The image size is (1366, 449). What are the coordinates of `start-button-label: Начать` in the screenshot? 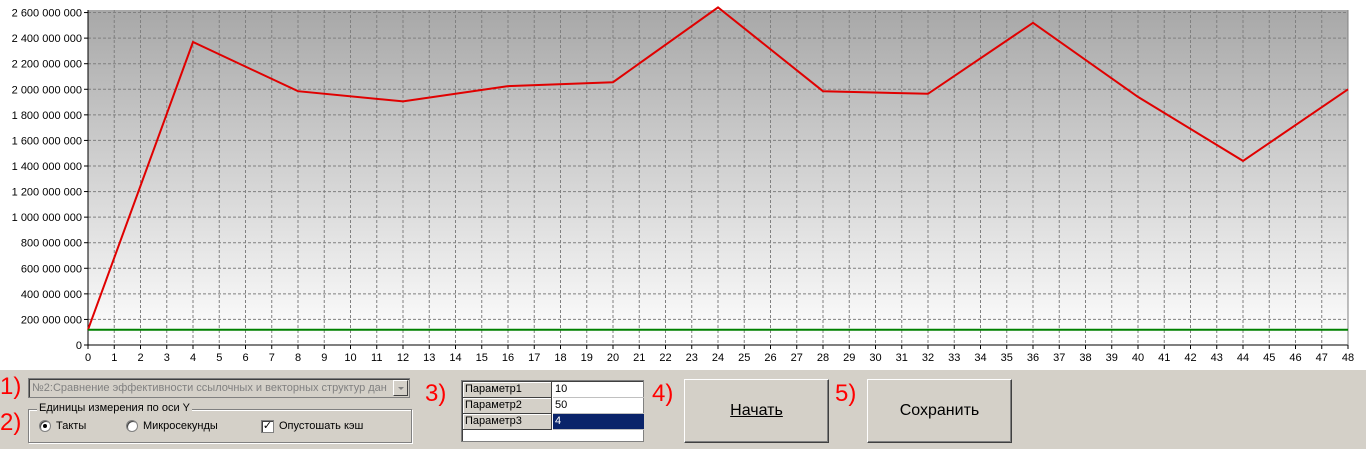 It's located at (756, 410).